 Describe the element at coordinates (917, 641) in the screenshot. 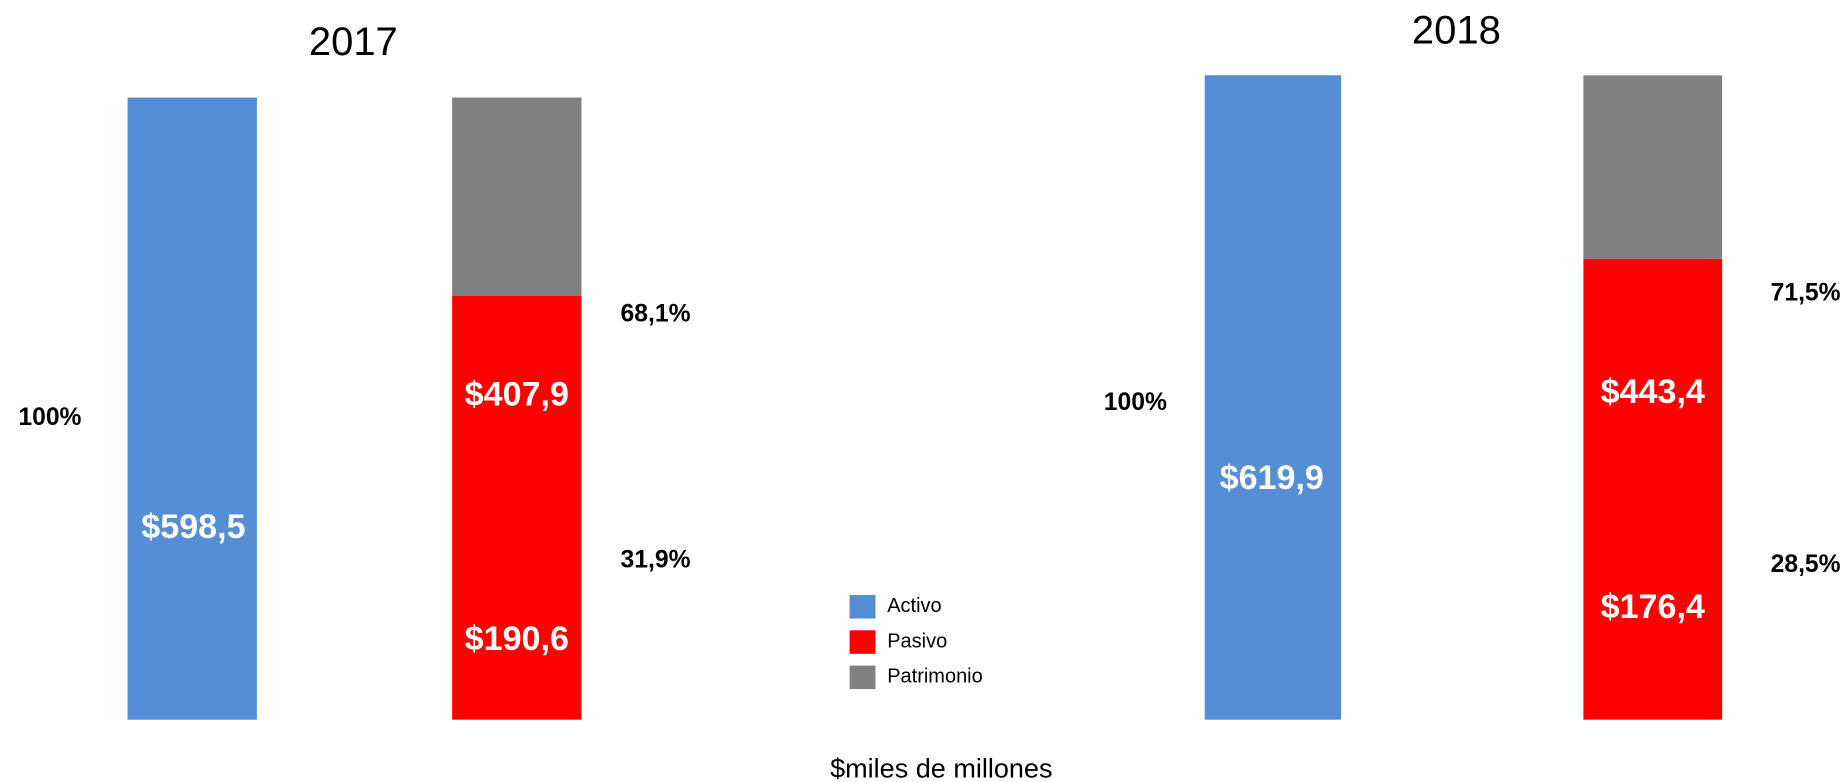

I see `legend-label: Pasivo` at that location.